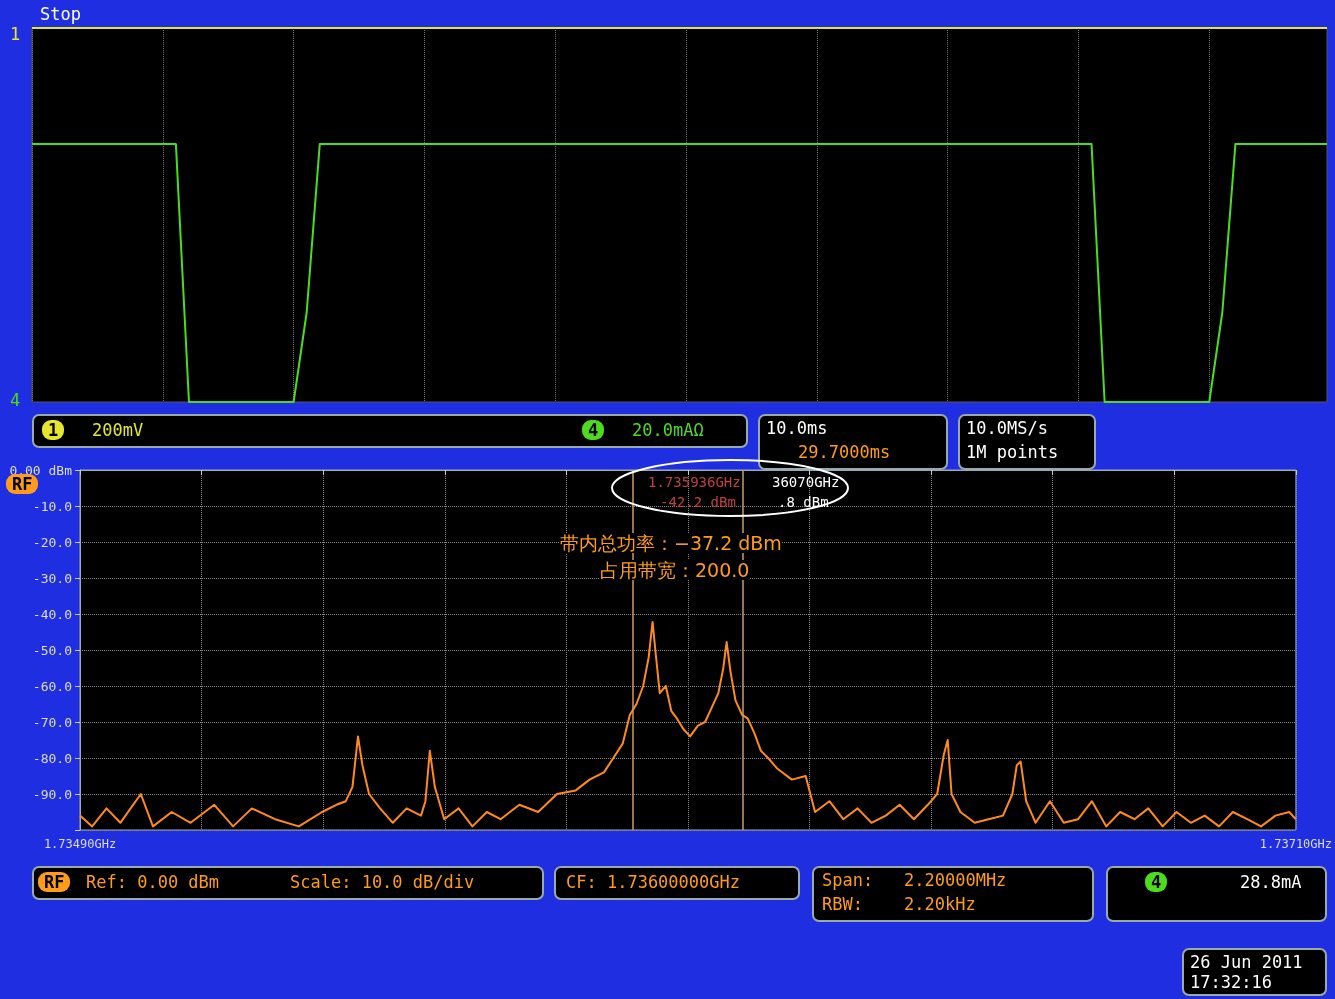 The image size is (1335, 999). Describe the element at coordinates (842, 904) in the screenshot. I see `text: RBW:` at that location.